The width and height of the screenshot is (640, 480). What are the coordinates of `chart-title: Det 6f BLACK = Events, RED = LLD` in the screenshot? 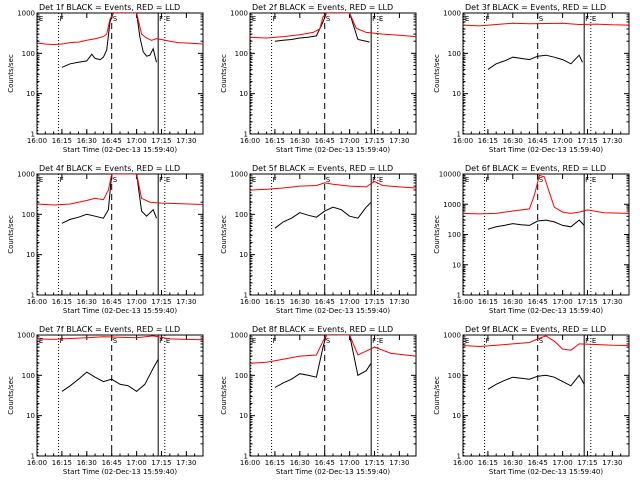 It's located at (535, 168).